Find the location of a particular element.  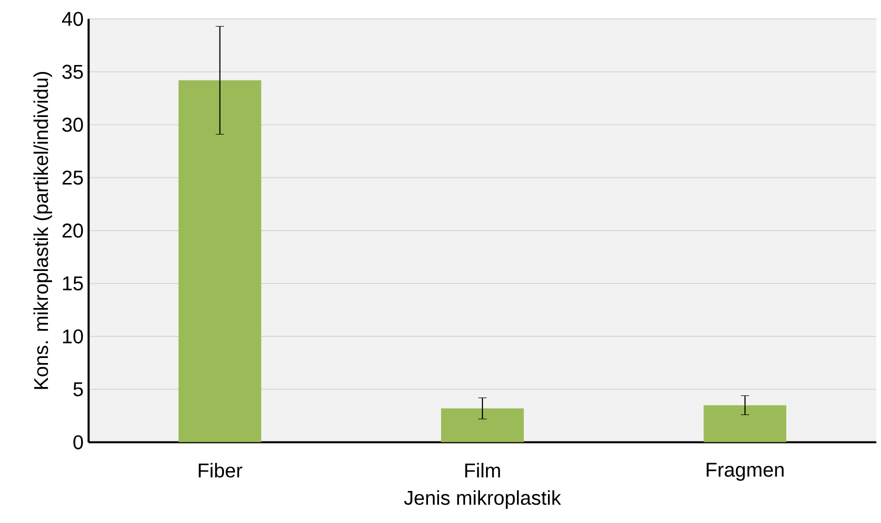

y-tick-label: 5 is located at coordinates (78, 389).